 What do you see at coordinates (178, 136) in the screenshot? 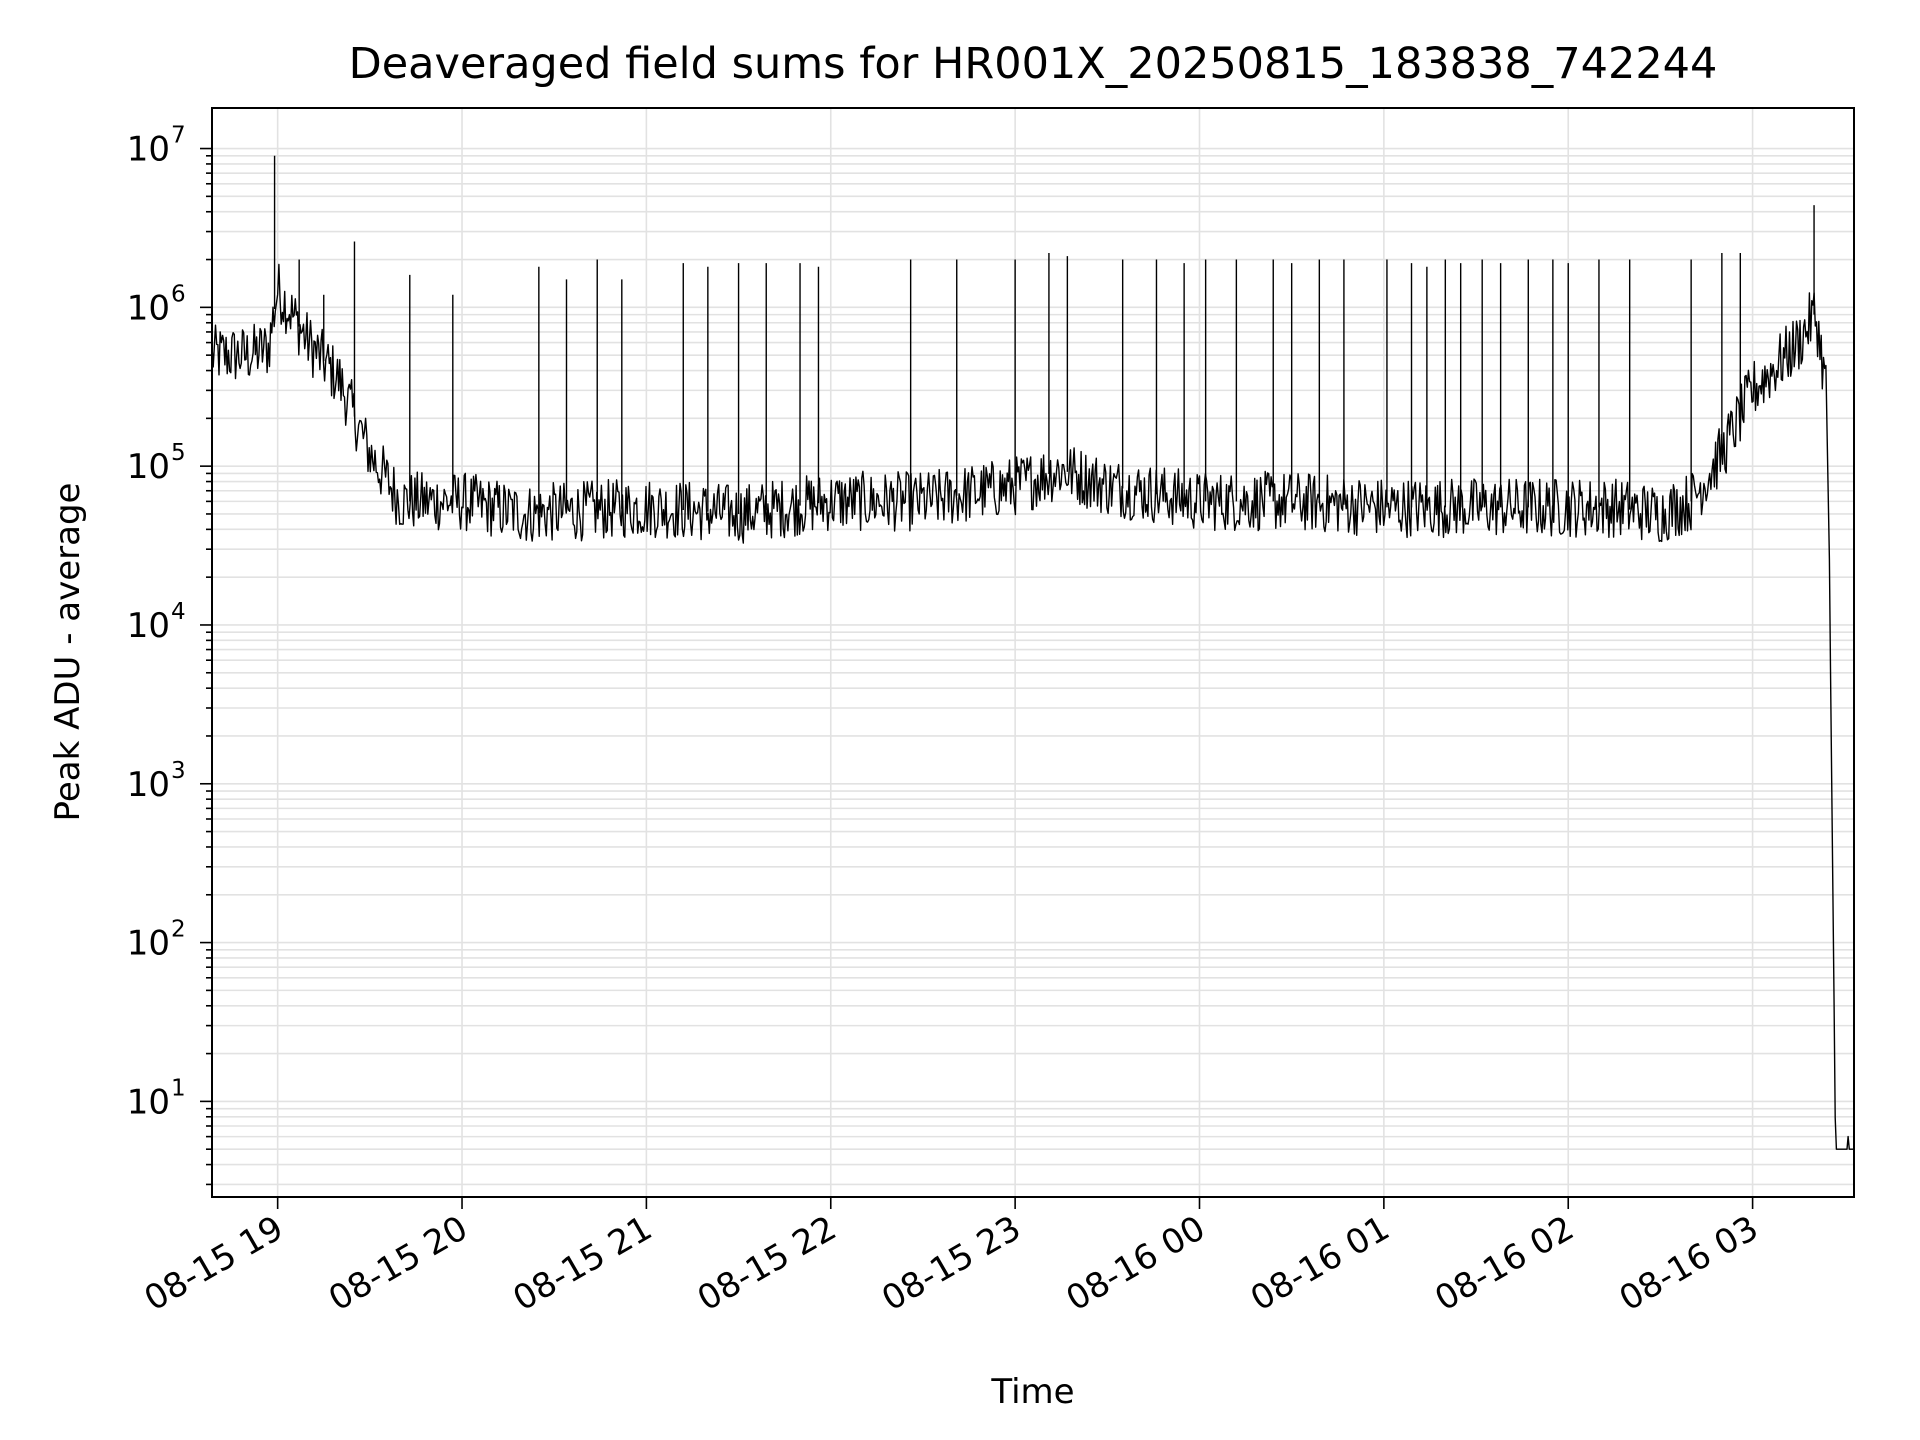
I see `y-tick-exponent: 7` at bounding box center [178, 136].